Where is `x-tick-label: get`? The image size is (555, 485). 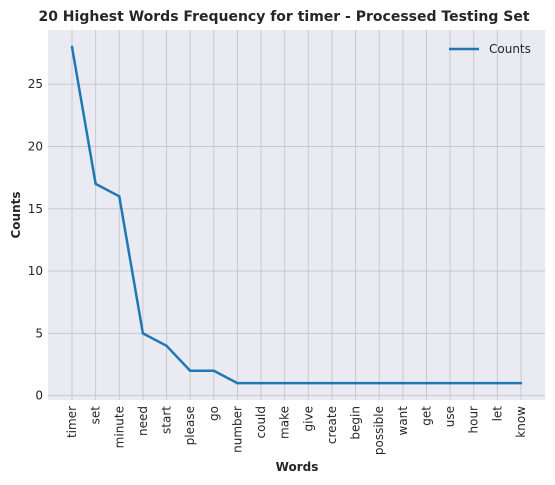
x-tick-label: get is located at coordinates (426, 416).